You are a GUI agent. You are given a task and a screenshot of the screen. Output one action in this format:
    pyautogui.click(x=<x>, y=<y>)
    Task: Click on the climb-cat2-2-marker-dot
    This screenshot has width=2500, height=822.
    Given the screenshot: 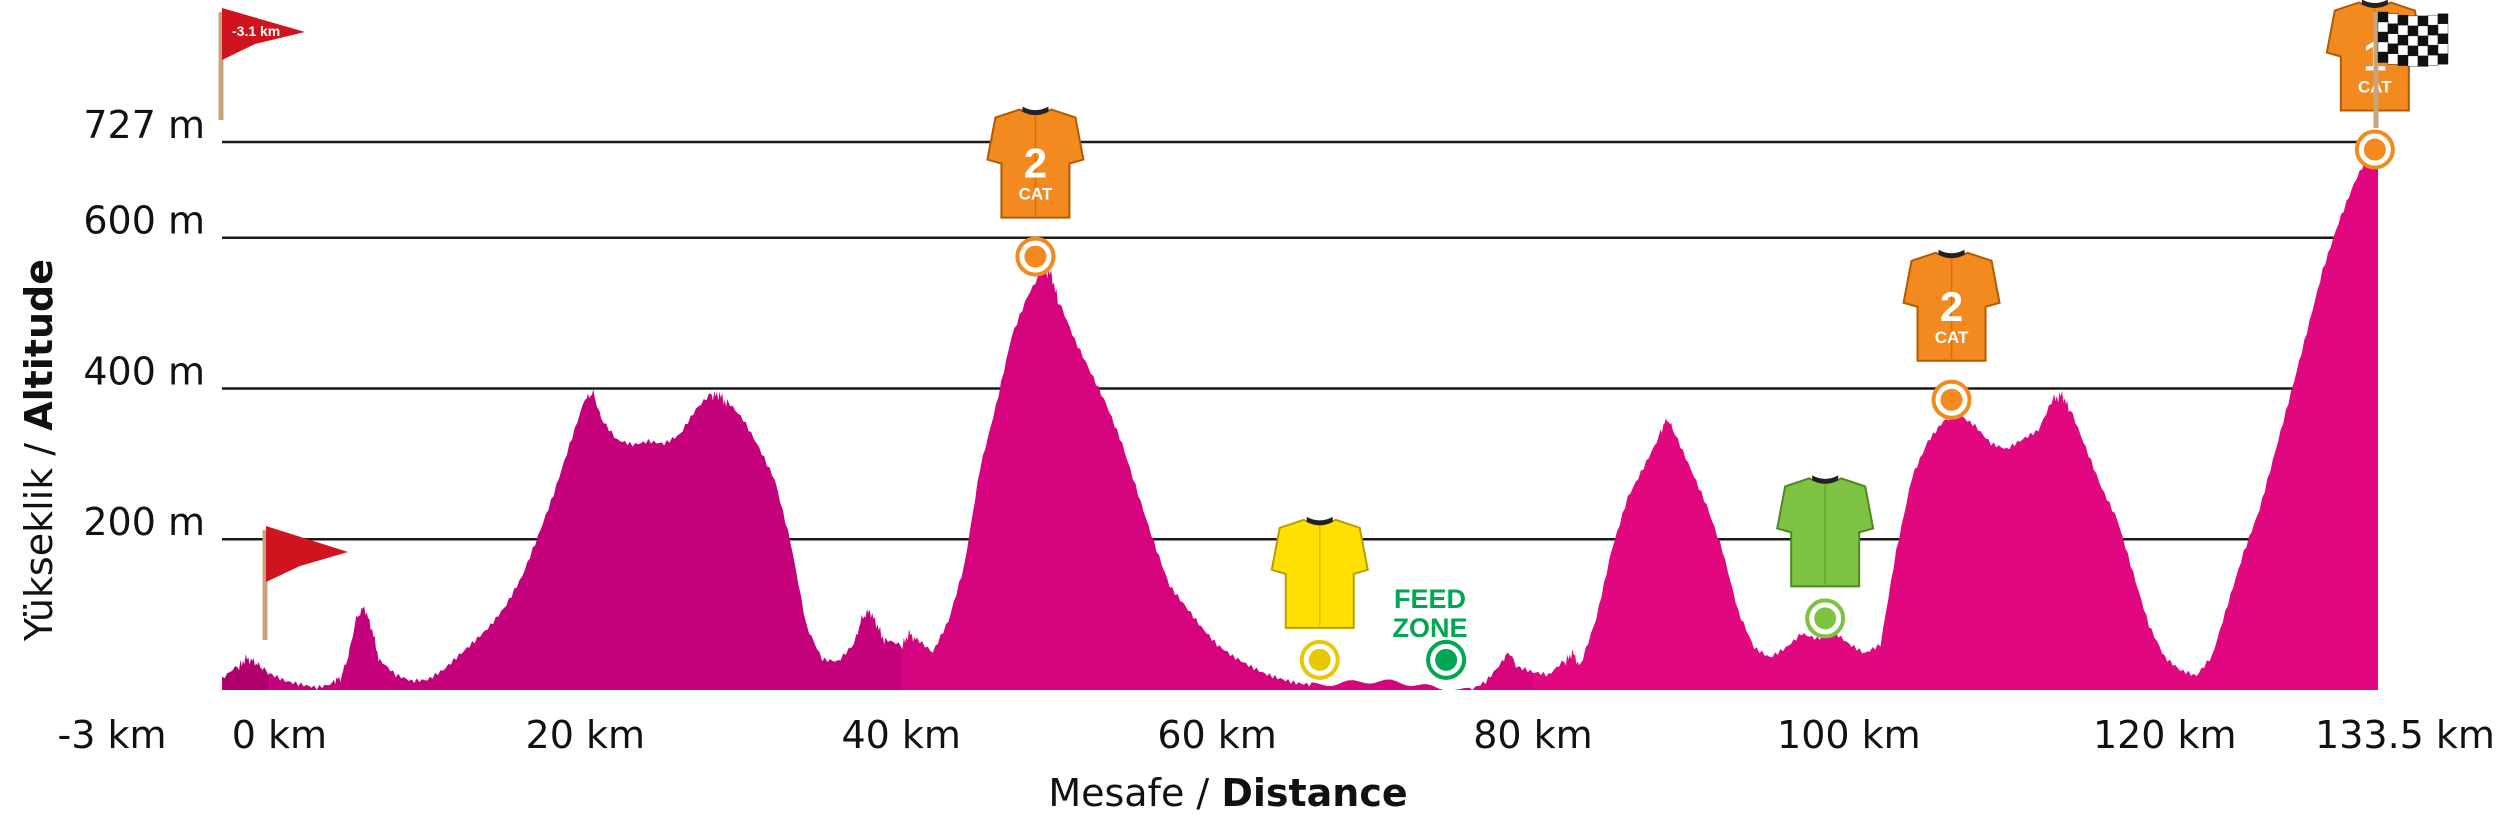 What is the action you would take?
    pyautogui.click(x=1951, y=399)
    